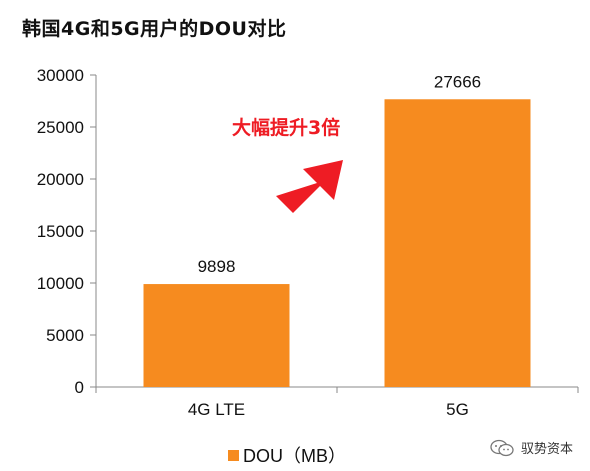  I want to click on y-tick-label: 25000, so click(60, 127).